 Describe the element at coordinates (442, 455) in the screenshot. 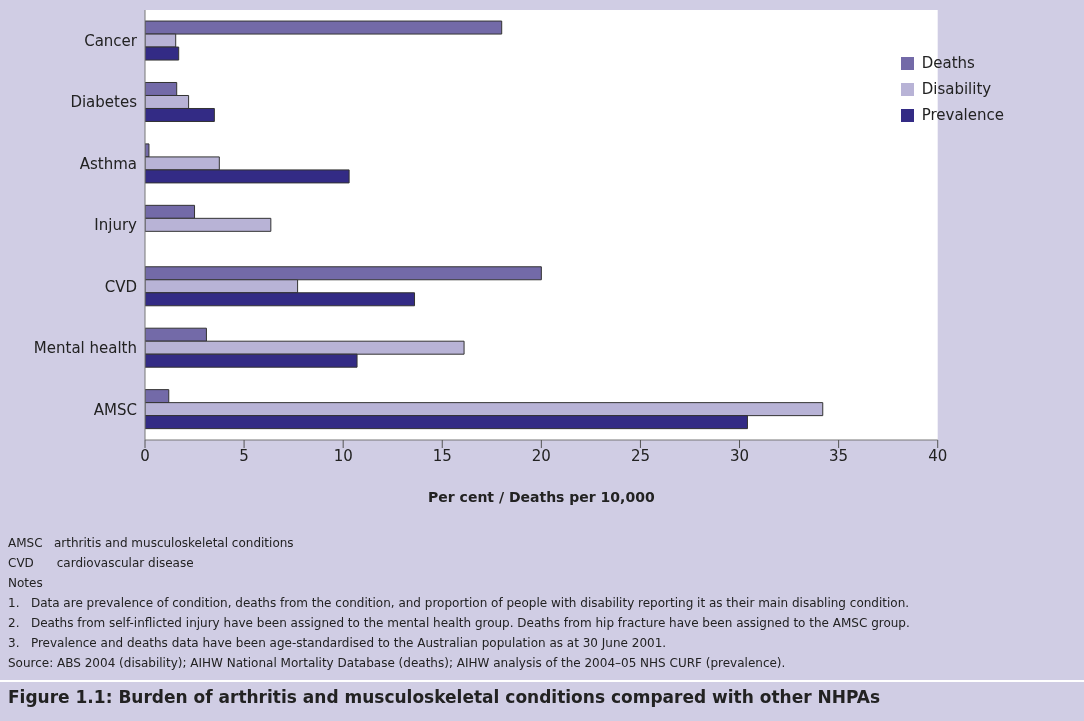

I see `x-tick-label: 15` at that location.